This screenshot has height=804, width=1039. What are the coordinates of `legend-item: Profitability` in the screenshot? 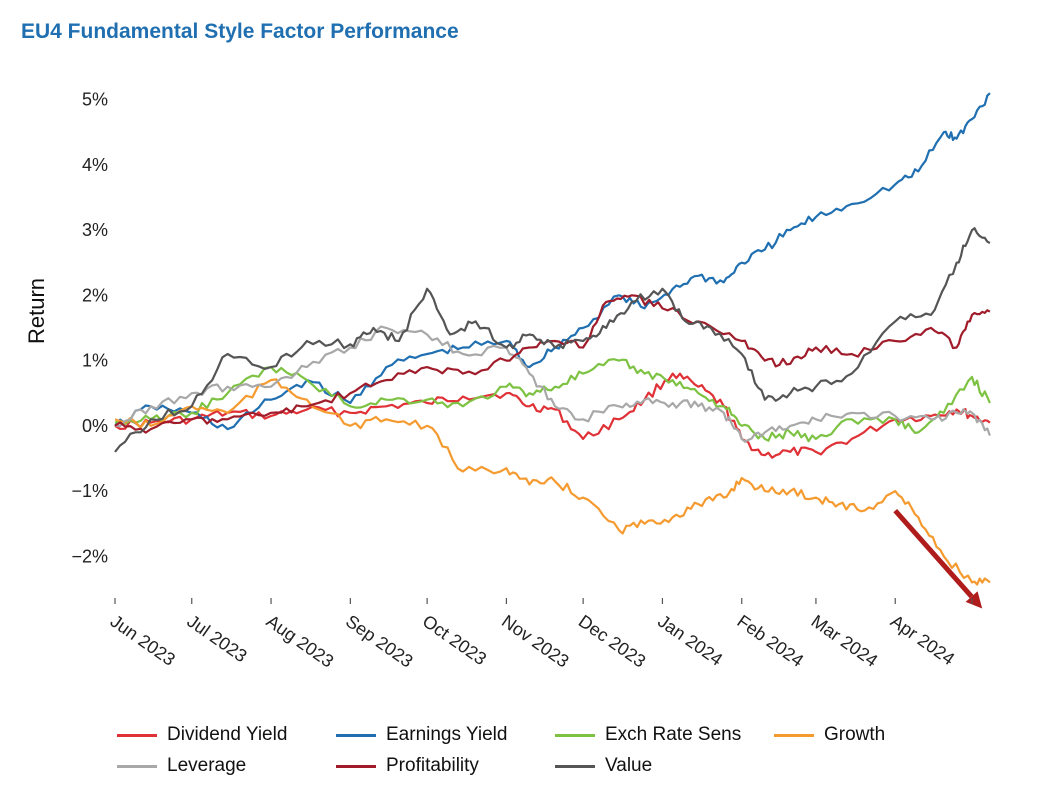 It's located at (407, 766).